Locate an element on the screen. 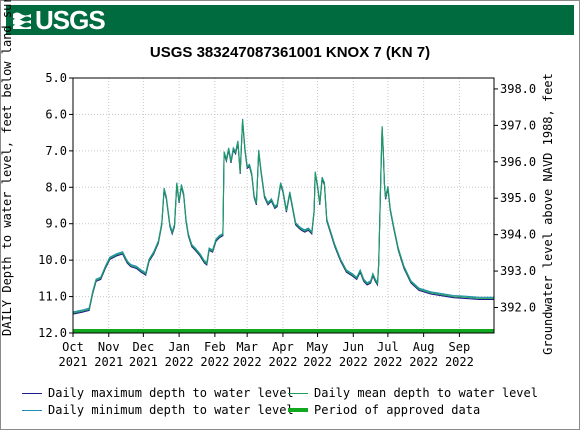  left-tick-label: 8.0 is located at coordinates (56, 187).